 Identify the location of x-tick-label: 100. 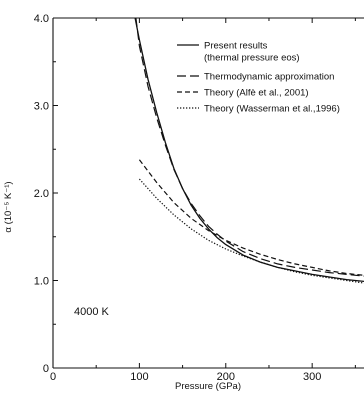
(139, 377).